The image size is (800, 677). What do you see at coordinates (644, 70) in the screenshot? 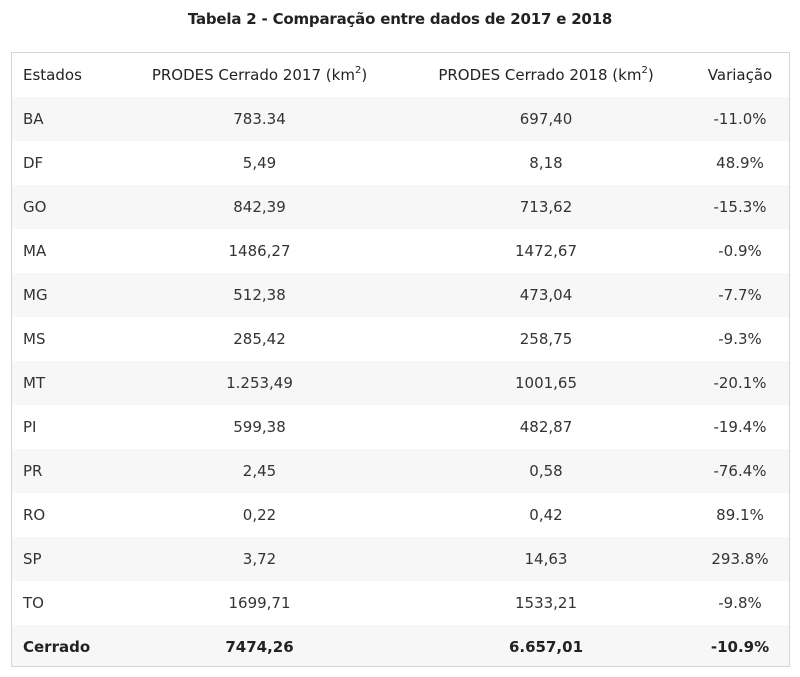
I see `header-prodes-2018-superscript: 2` at bounding box center [644, 70].